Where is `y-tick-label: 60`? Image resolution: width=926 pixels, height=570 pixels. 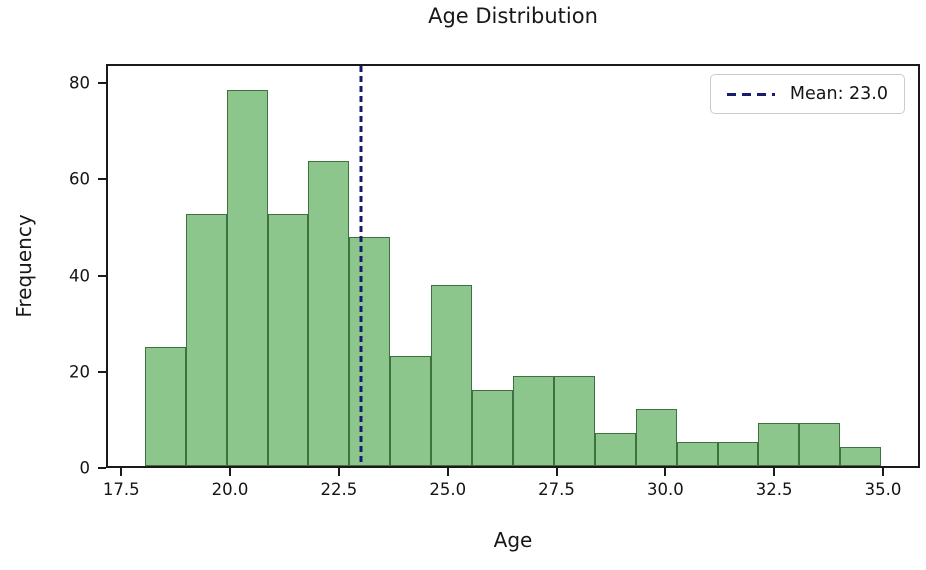
y-tick-label: 60 is located at coordinates (79, 179).